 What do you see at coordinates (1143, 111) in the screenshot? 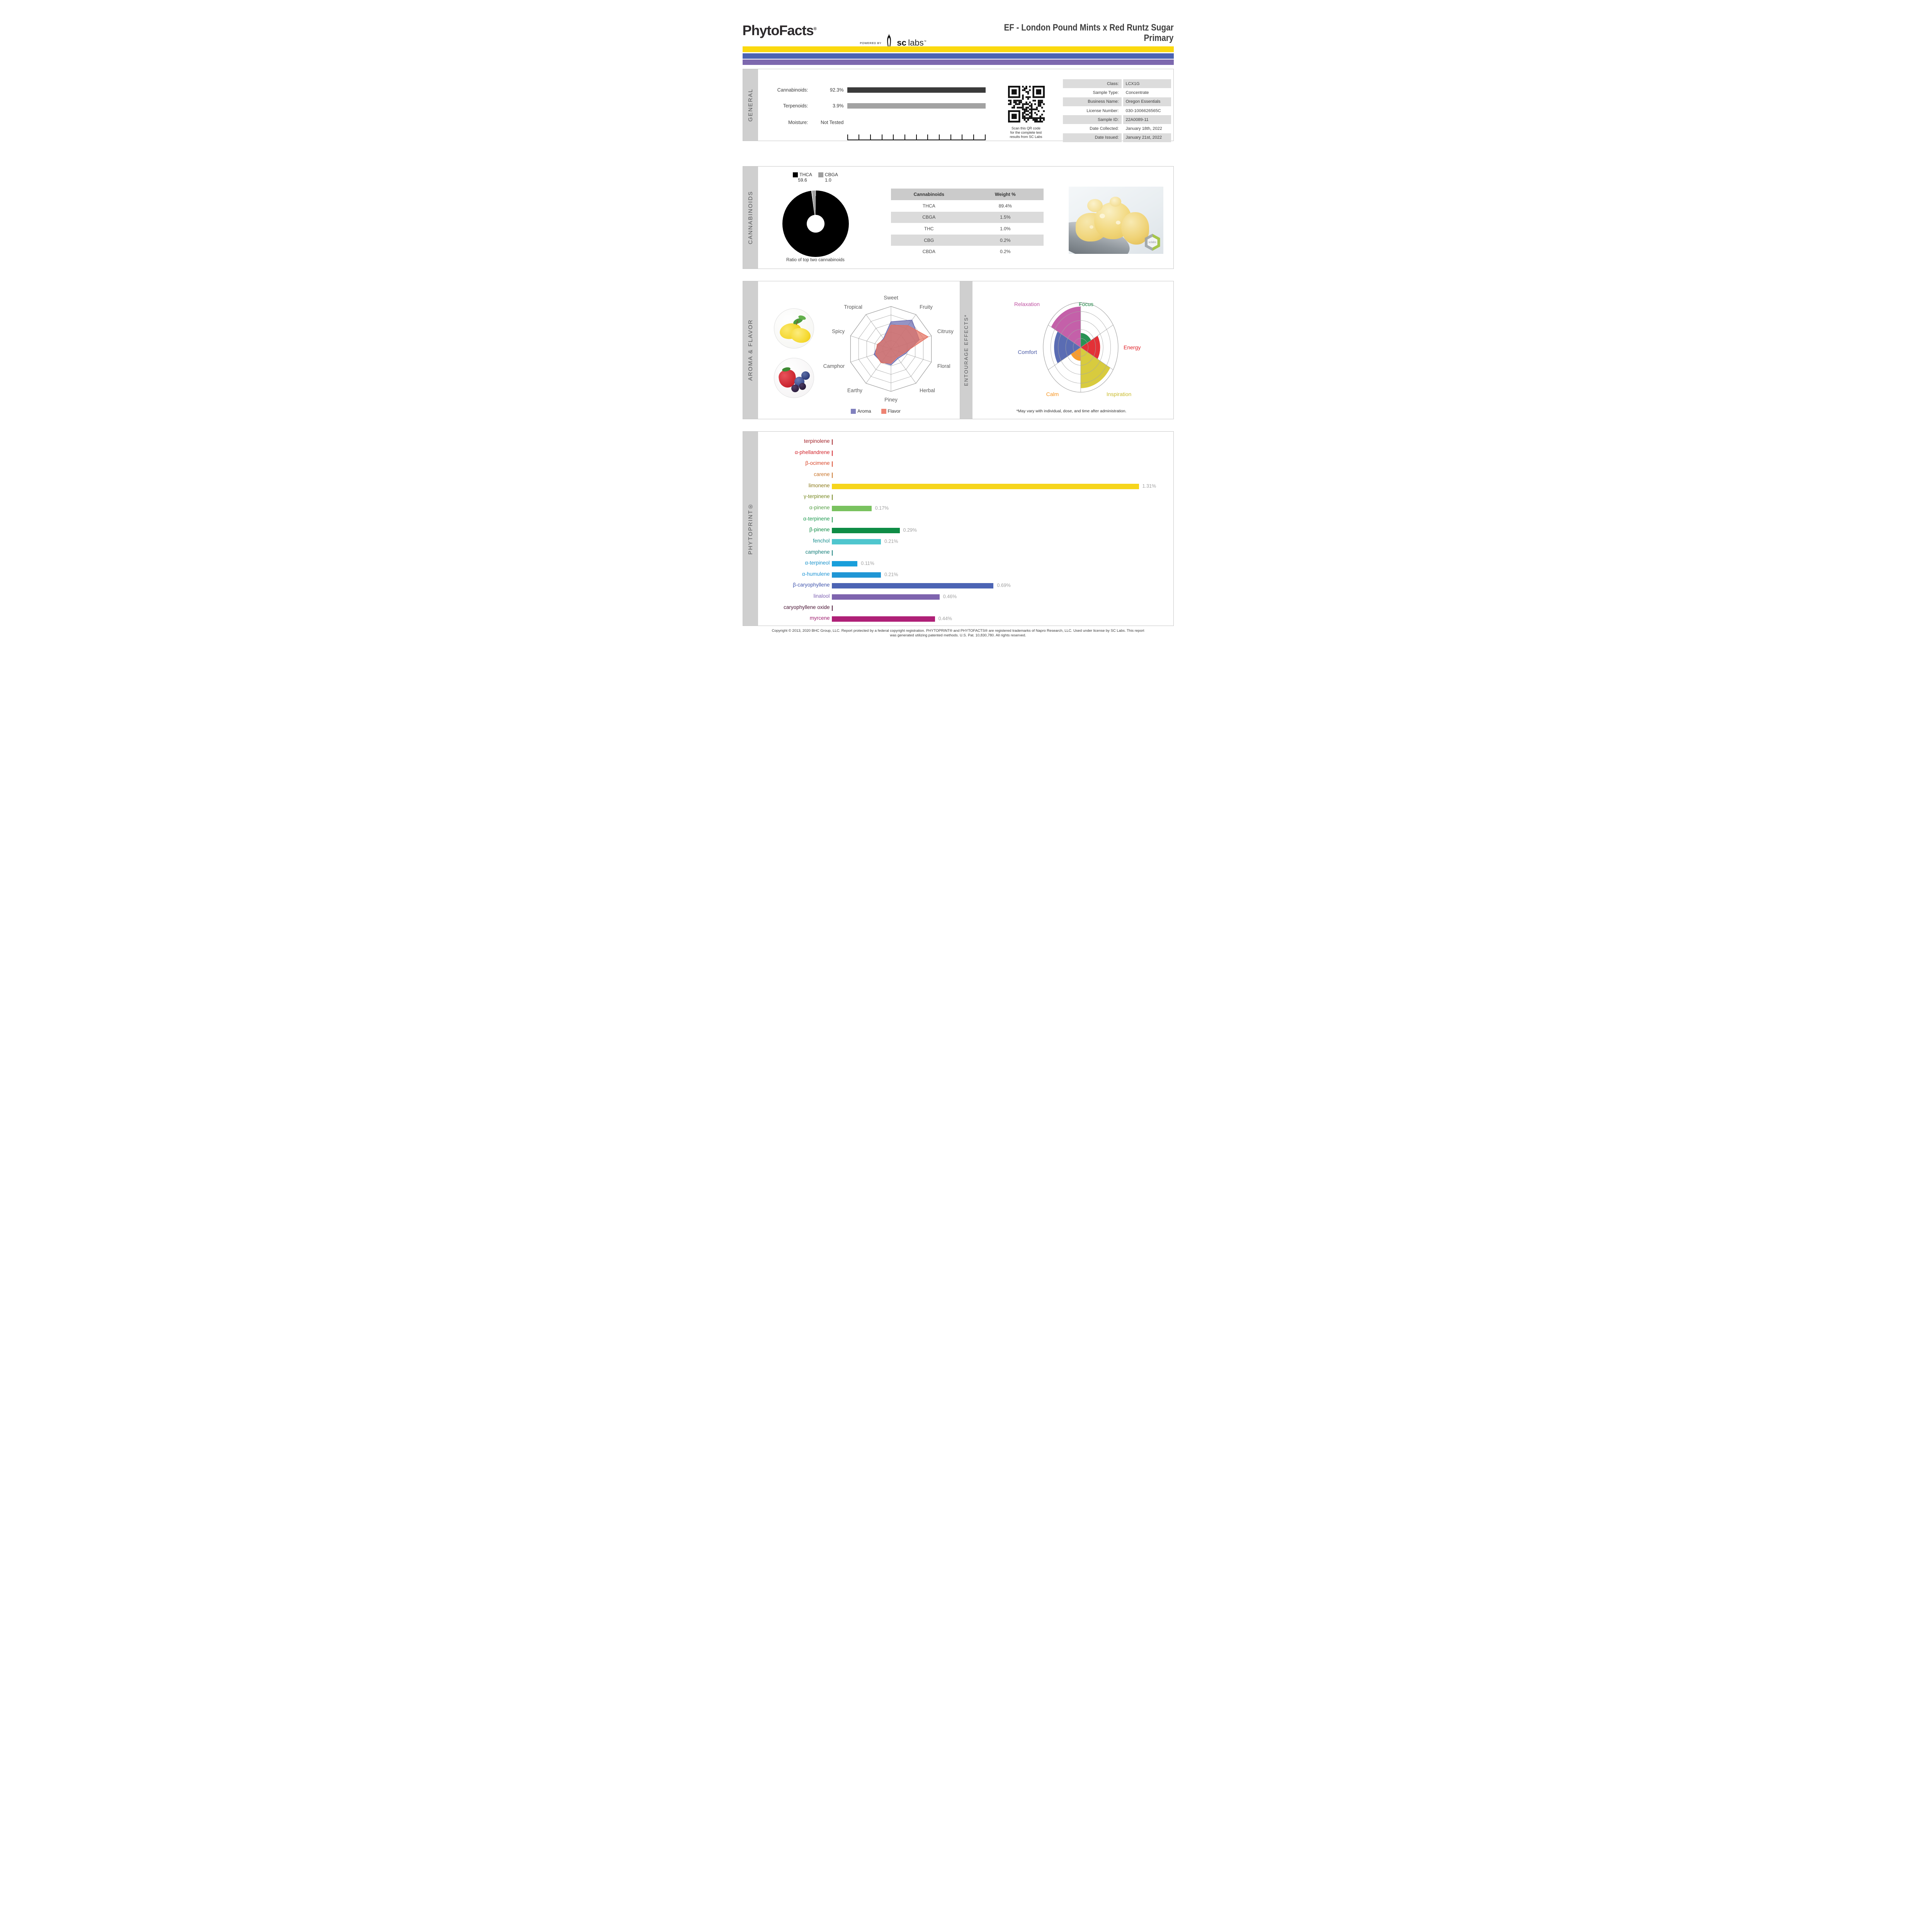
I see `info-value-cell: 030-1006626565C` at bounding box center [1143, 111].